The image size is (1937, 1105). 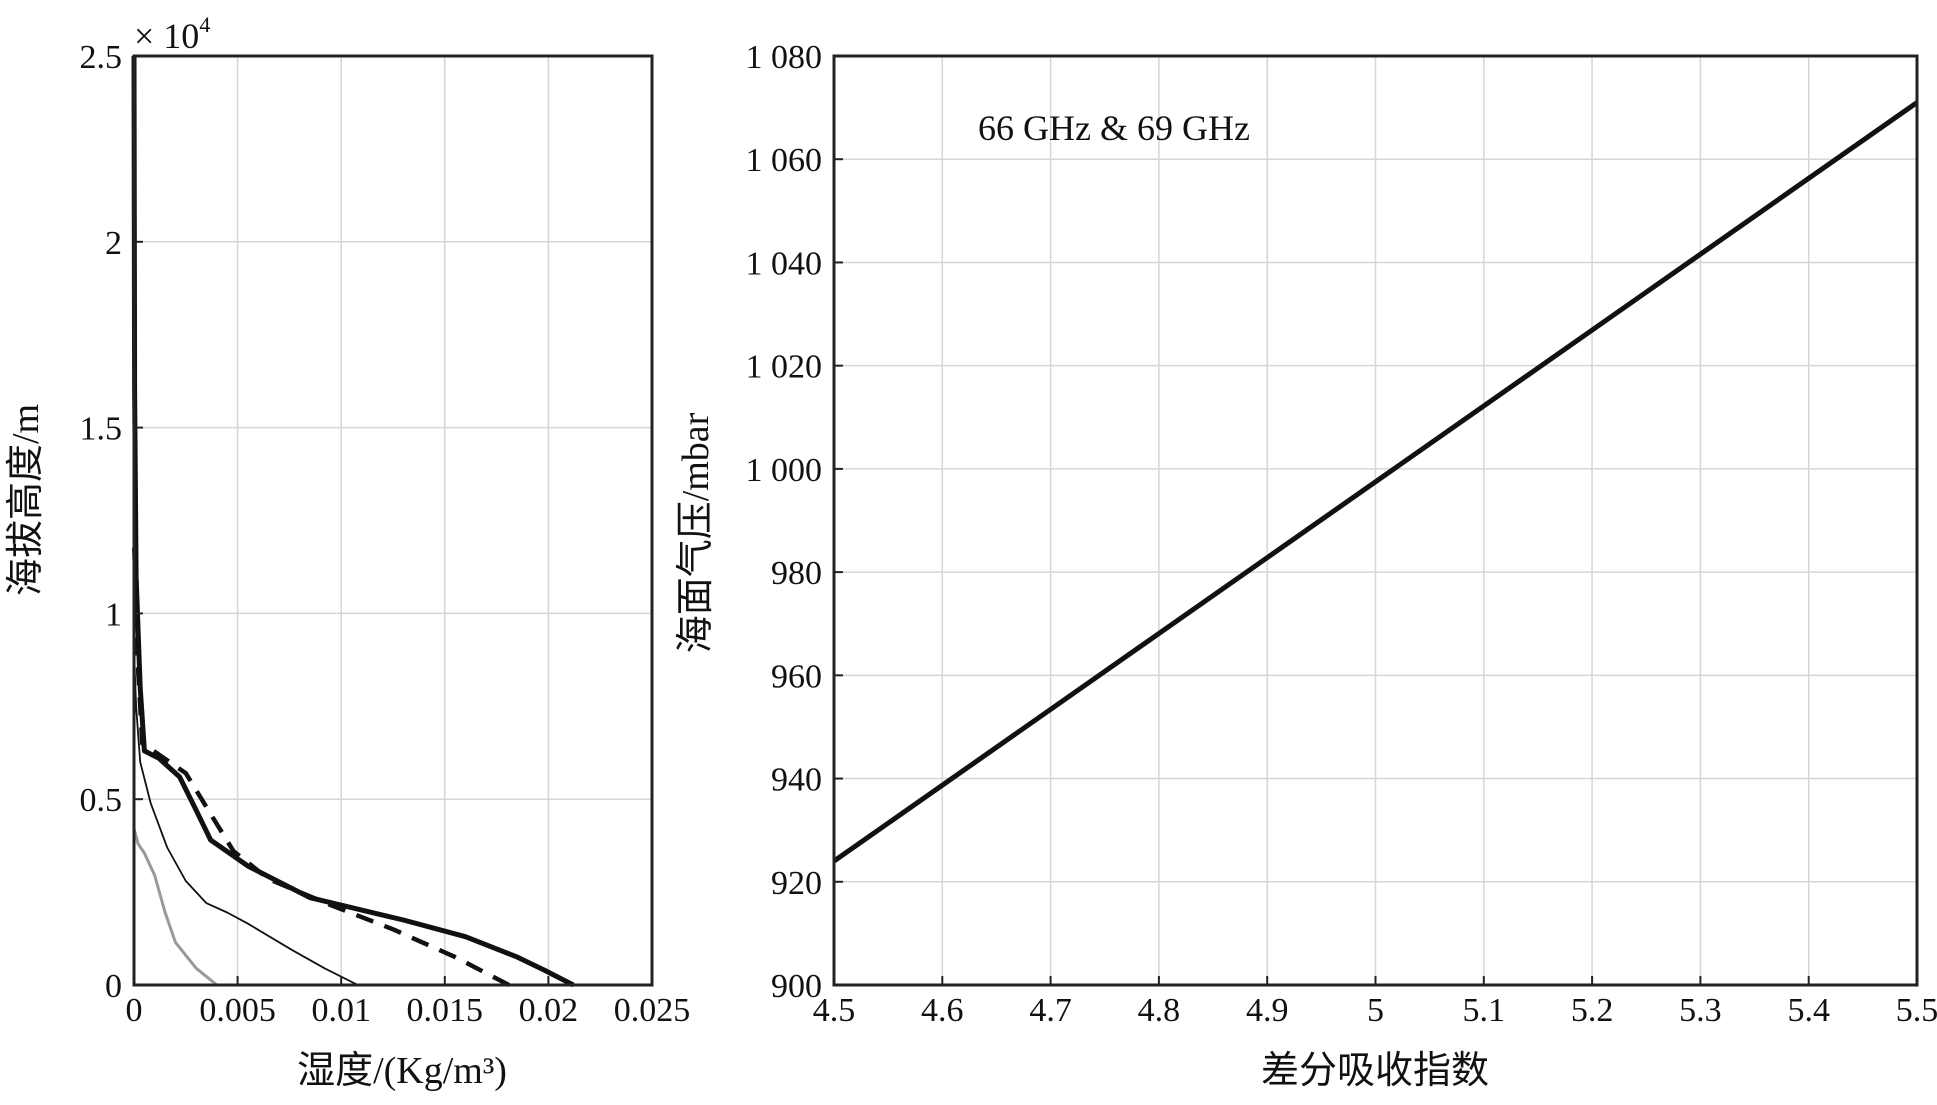 I want to click on l-series-line-thin-solid, so click(x=246, y=818).